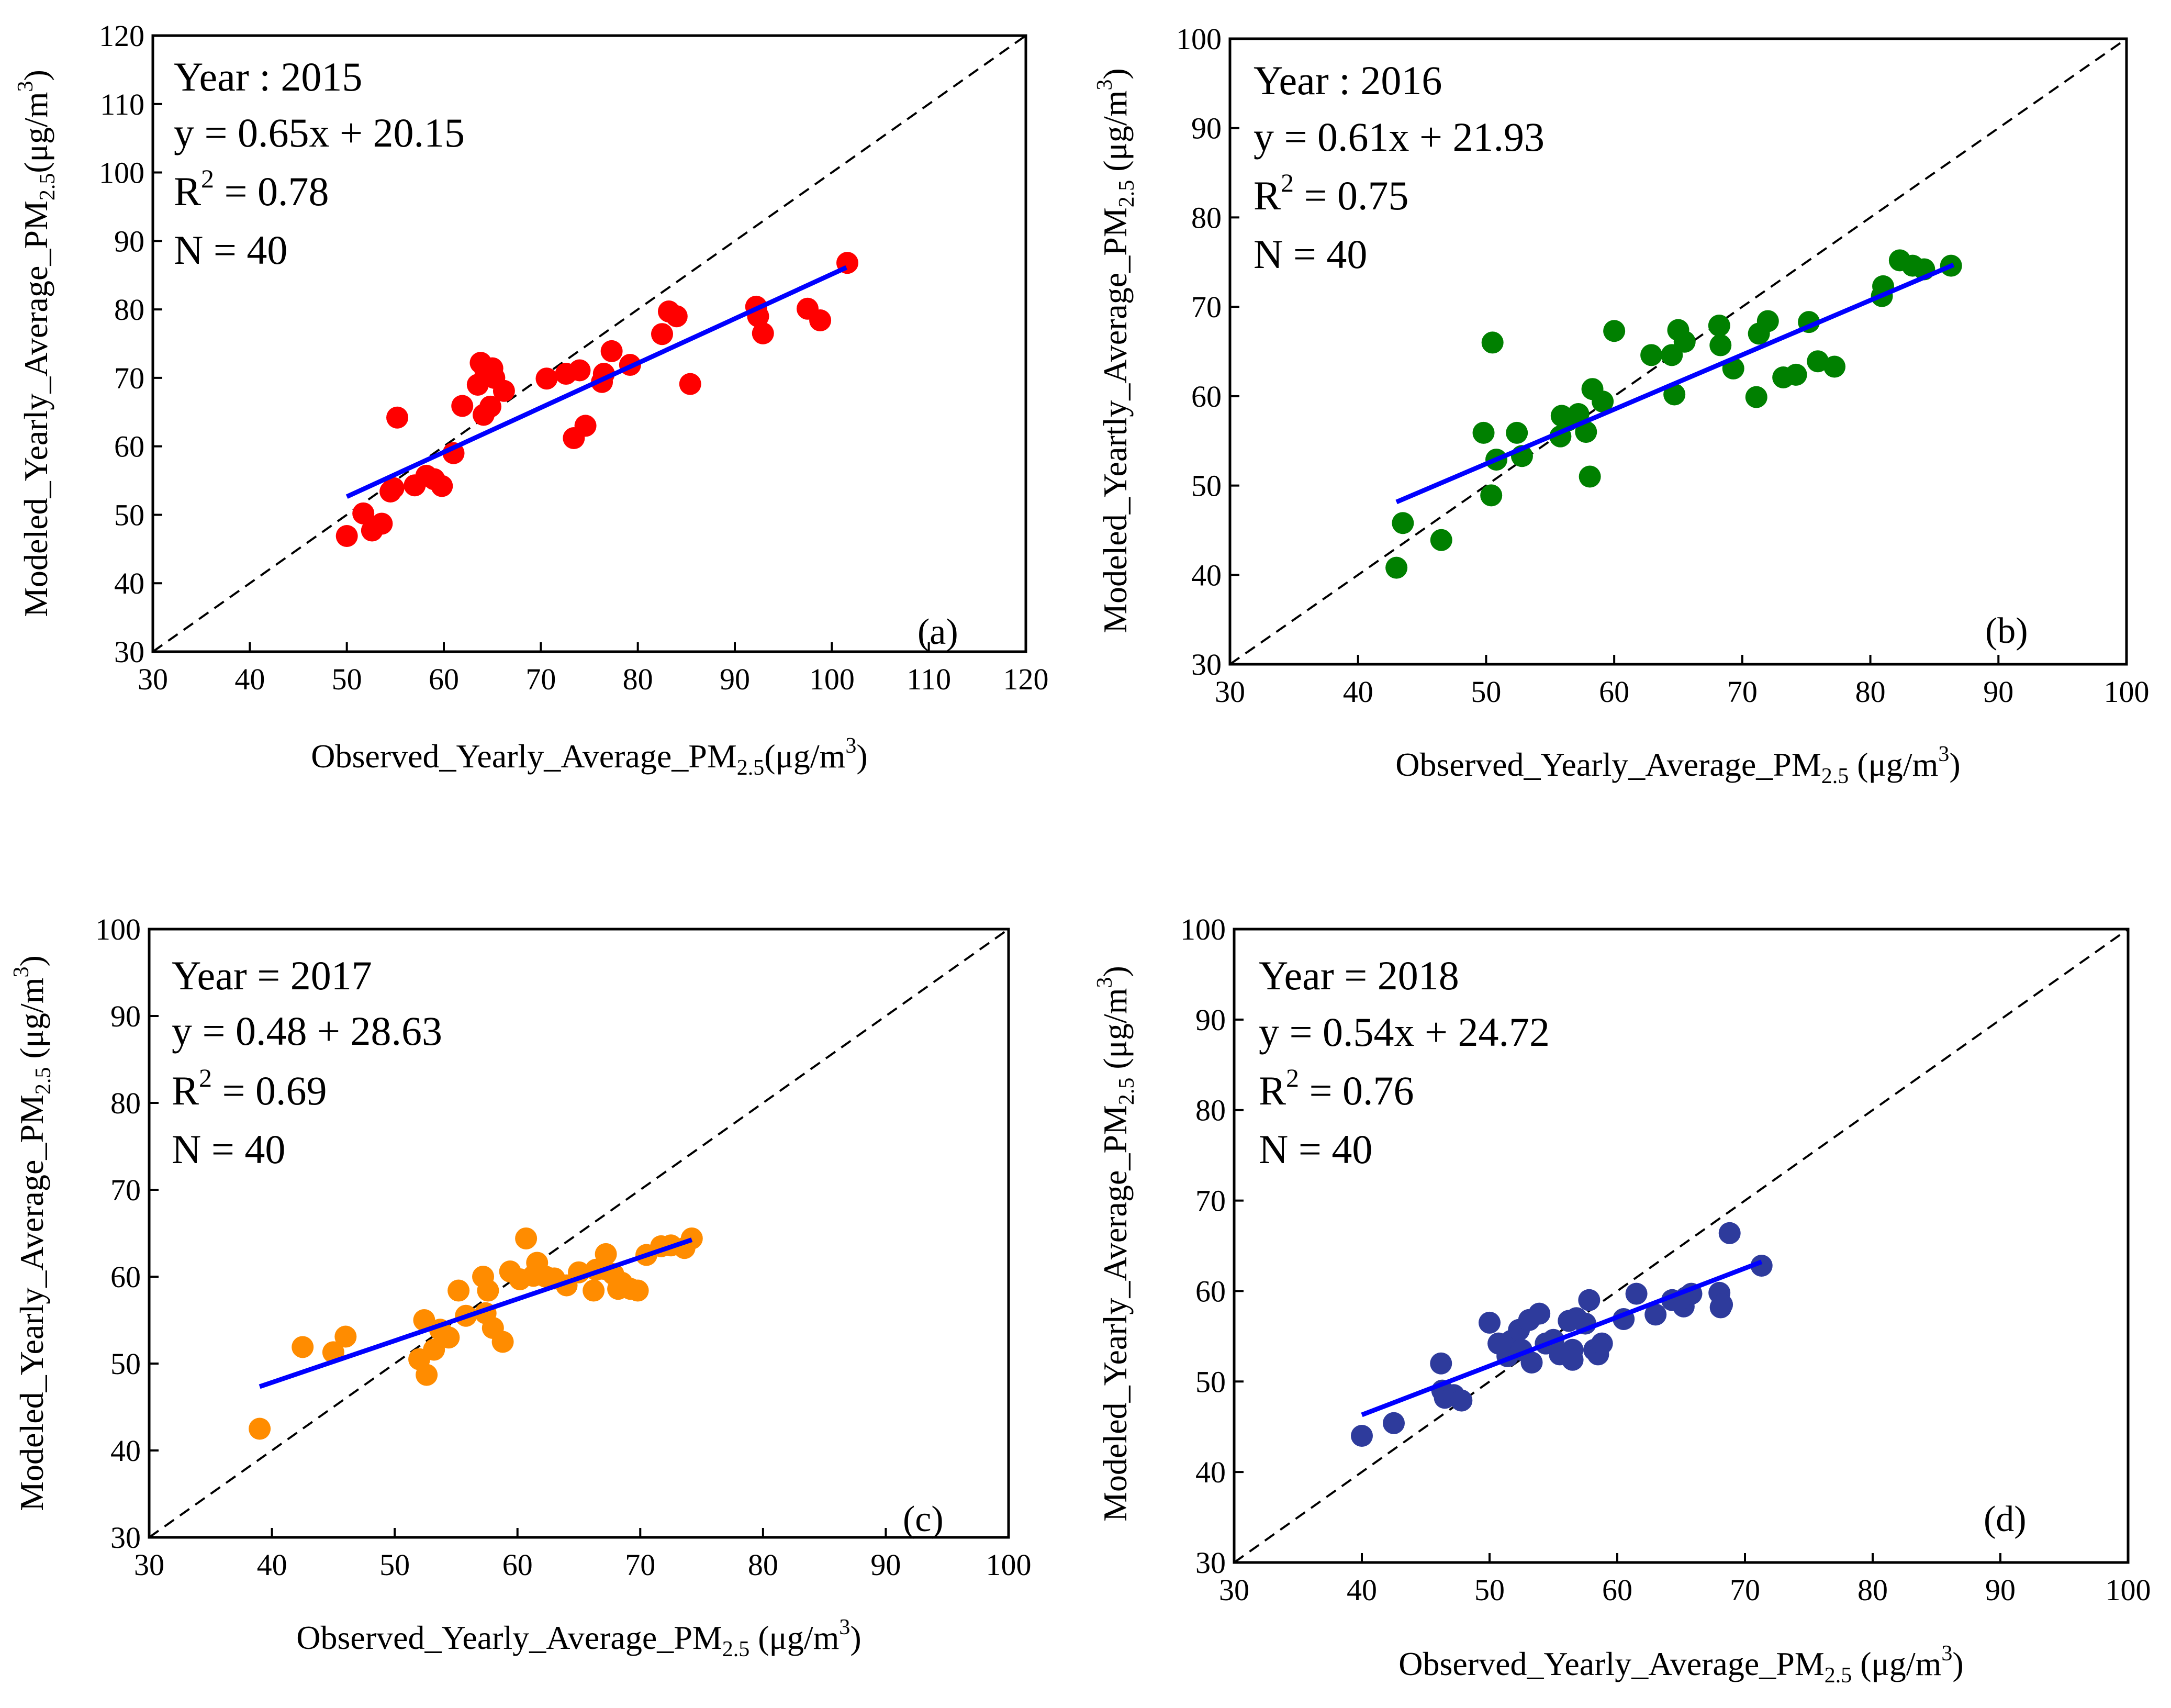 This screenshot has width=2171, height=1708. I want to click on panel-a-y-tick-label: 30, so click(129, 652).